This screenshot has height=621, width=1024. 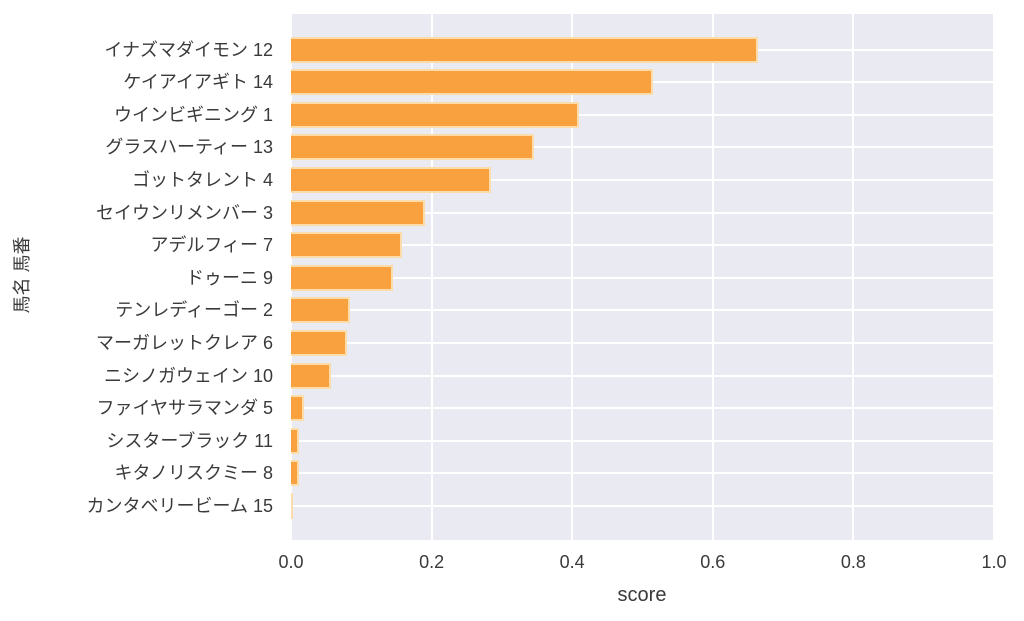 I want to click on y-tick-label: ドゥーニ 9, so click(x=229, y=277).